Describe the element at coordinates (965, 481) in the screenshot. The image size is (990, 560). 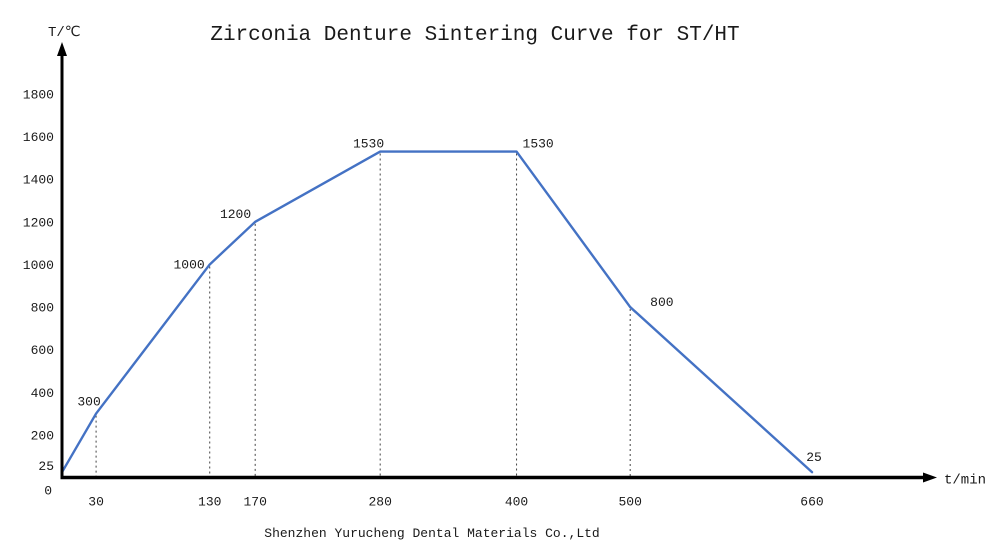
I see `x-axis-label: t/min` at that location.